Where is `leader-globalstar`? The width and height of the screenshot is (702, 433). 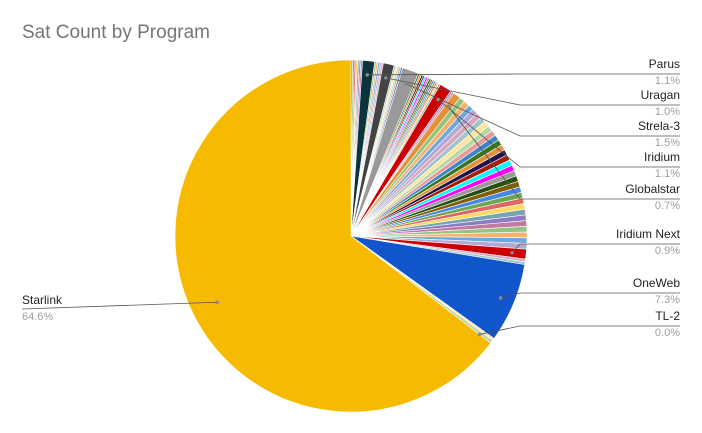
leader-globalstar is located at coordinates (564, 153).